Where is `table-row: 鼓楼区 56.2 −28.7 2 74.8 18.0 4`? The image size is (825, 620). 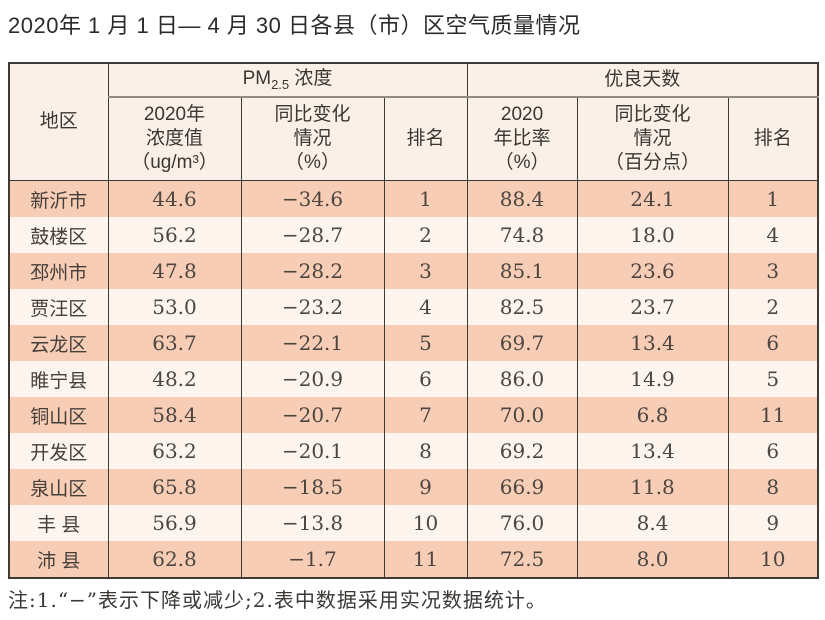
table-row: 鼓楼区 56.2 −28.7 2 74.8 18.0 4 is located at coordinates (413, 235).